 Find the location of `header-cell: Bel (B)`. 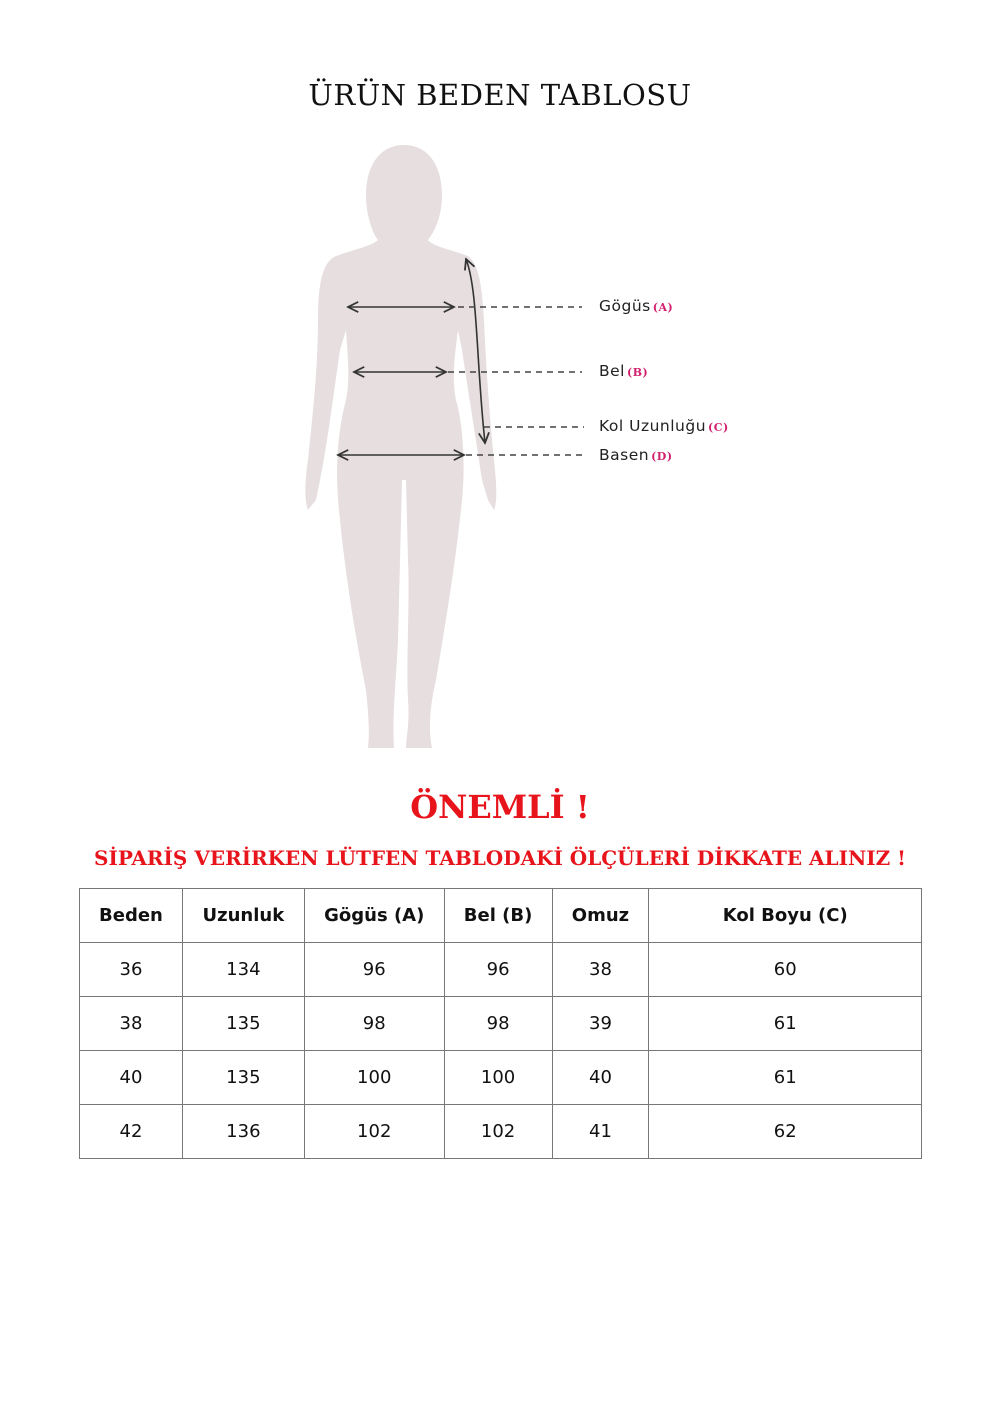

header-cell: Bel (B) is located at coordinates (498, 915).